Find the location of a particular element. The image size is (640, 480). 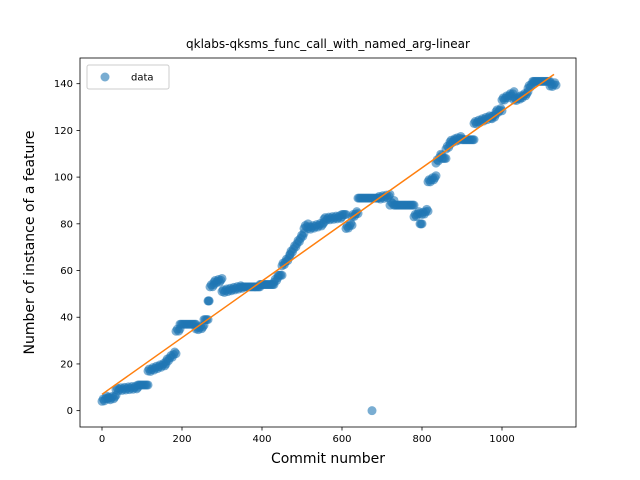

x-tick-label: 400 is located at coordinates (261, 439).